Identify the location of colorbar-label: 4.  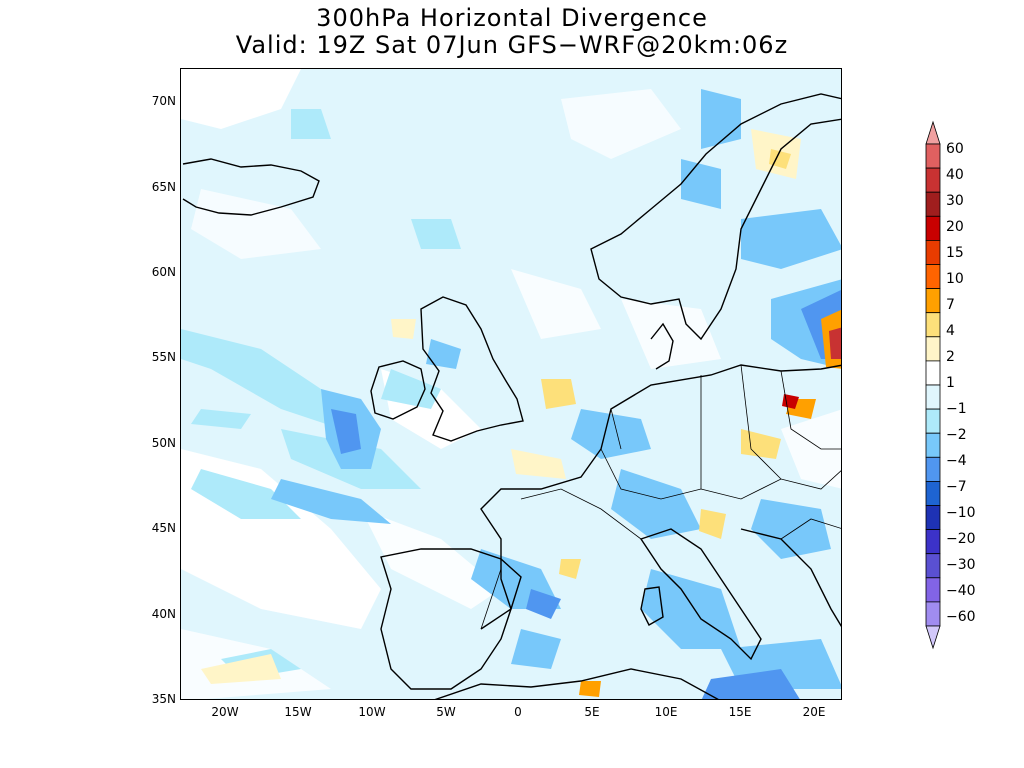
(950, 331).